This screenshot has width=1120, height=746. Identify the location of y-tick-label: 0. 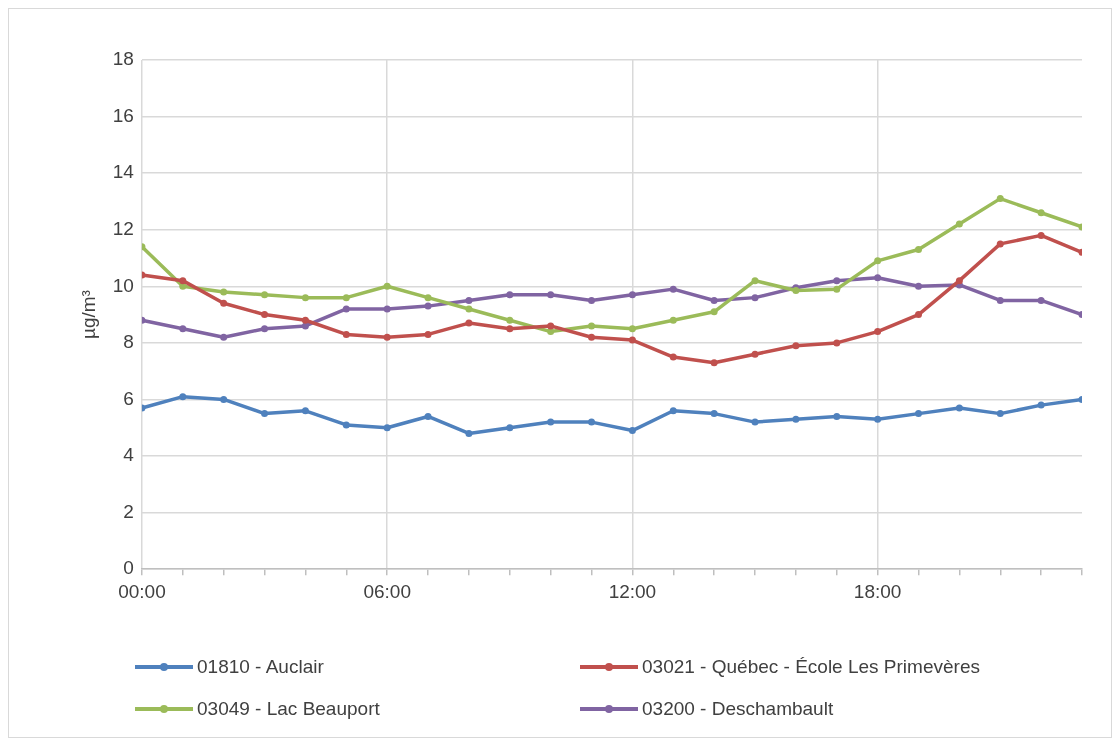
(128, 568).